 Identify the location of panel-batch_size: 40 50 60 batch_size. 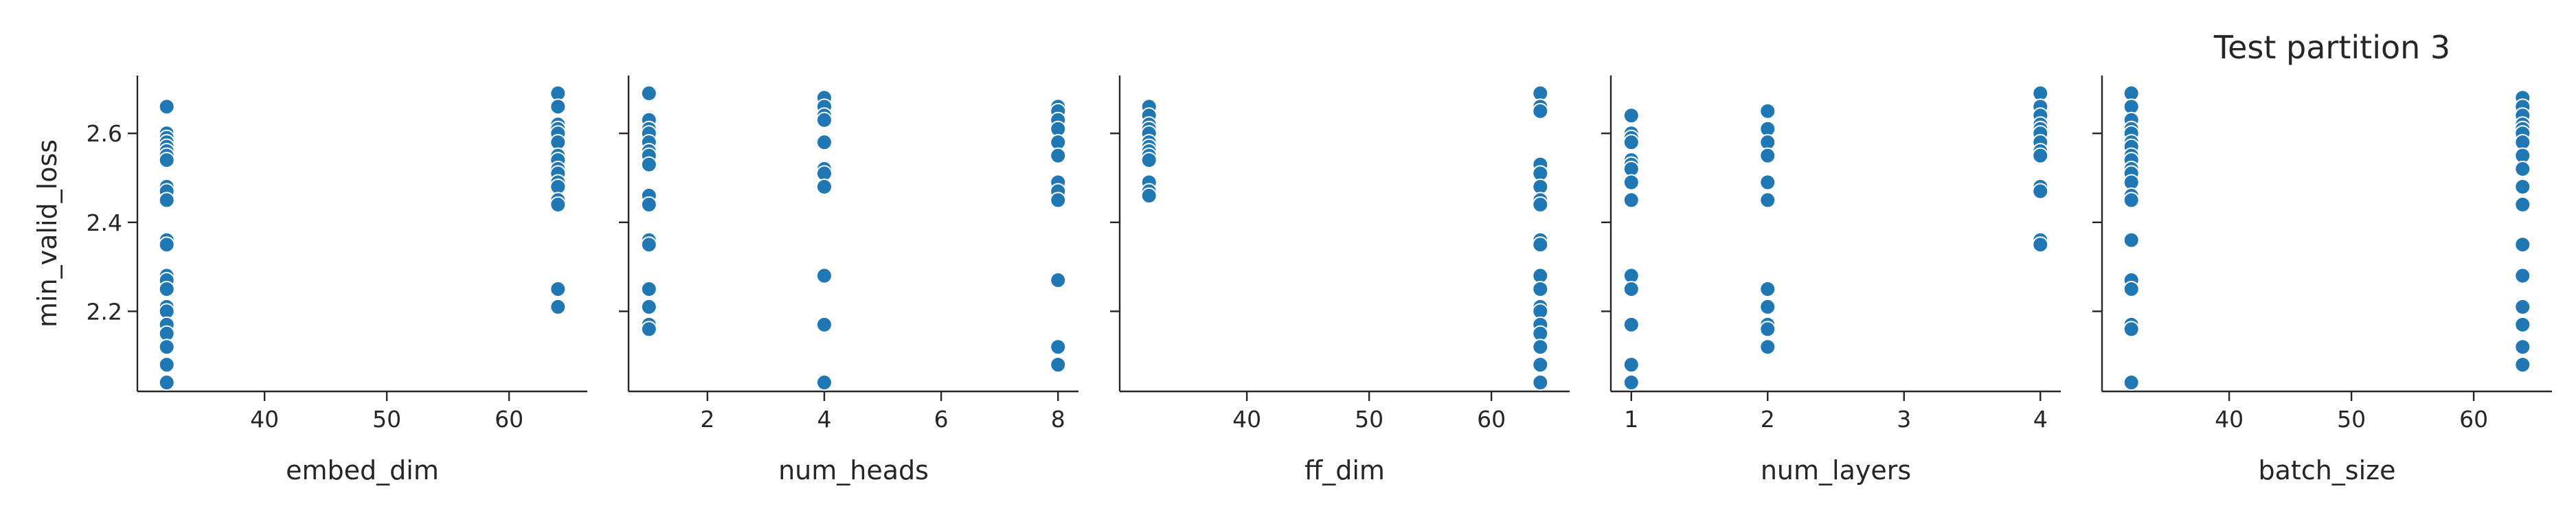
(2322, 280).